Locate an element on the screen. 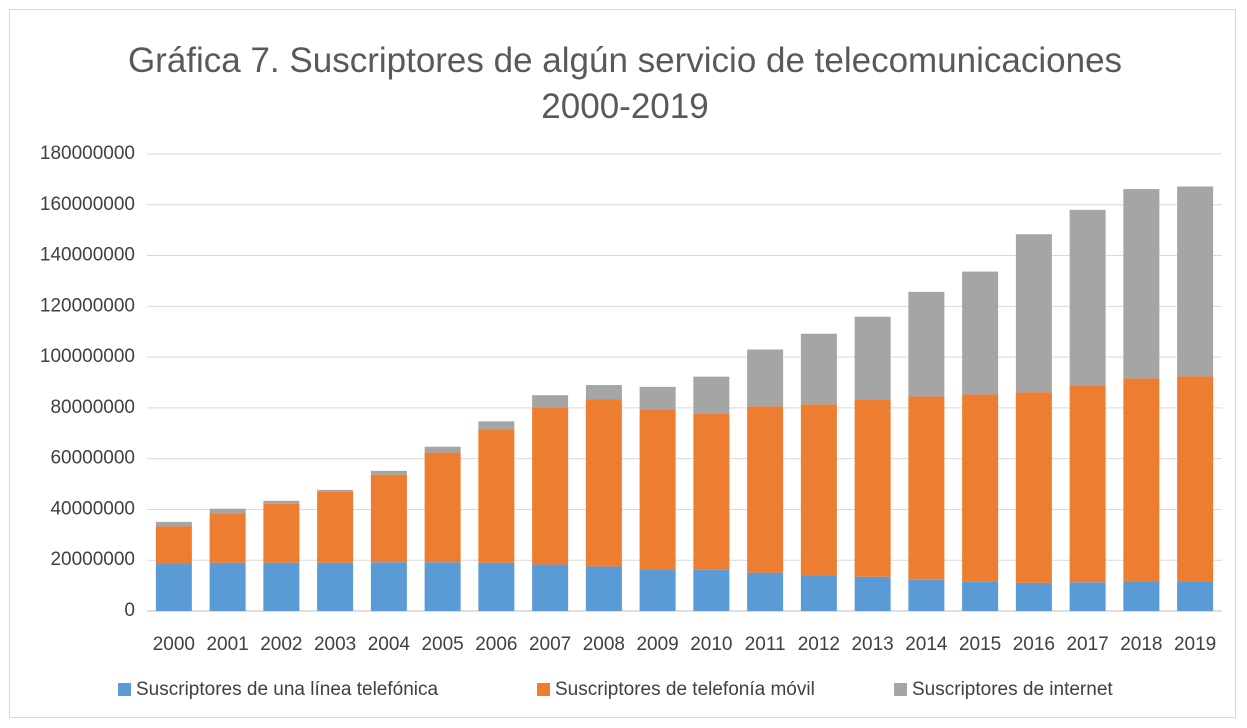 Image resolution: width=1247 pixels, height=728 pixels. y-tick-label: 140000000 is located at coordinates (87, 255).